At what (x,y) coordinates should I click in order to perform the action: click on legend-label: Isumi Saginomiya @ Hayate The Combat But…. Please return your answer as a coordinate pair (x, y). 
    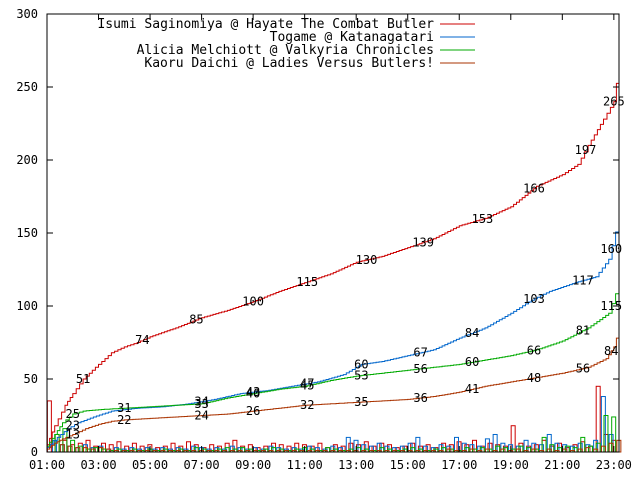
    Looking at the image, I should click on (265, 24).